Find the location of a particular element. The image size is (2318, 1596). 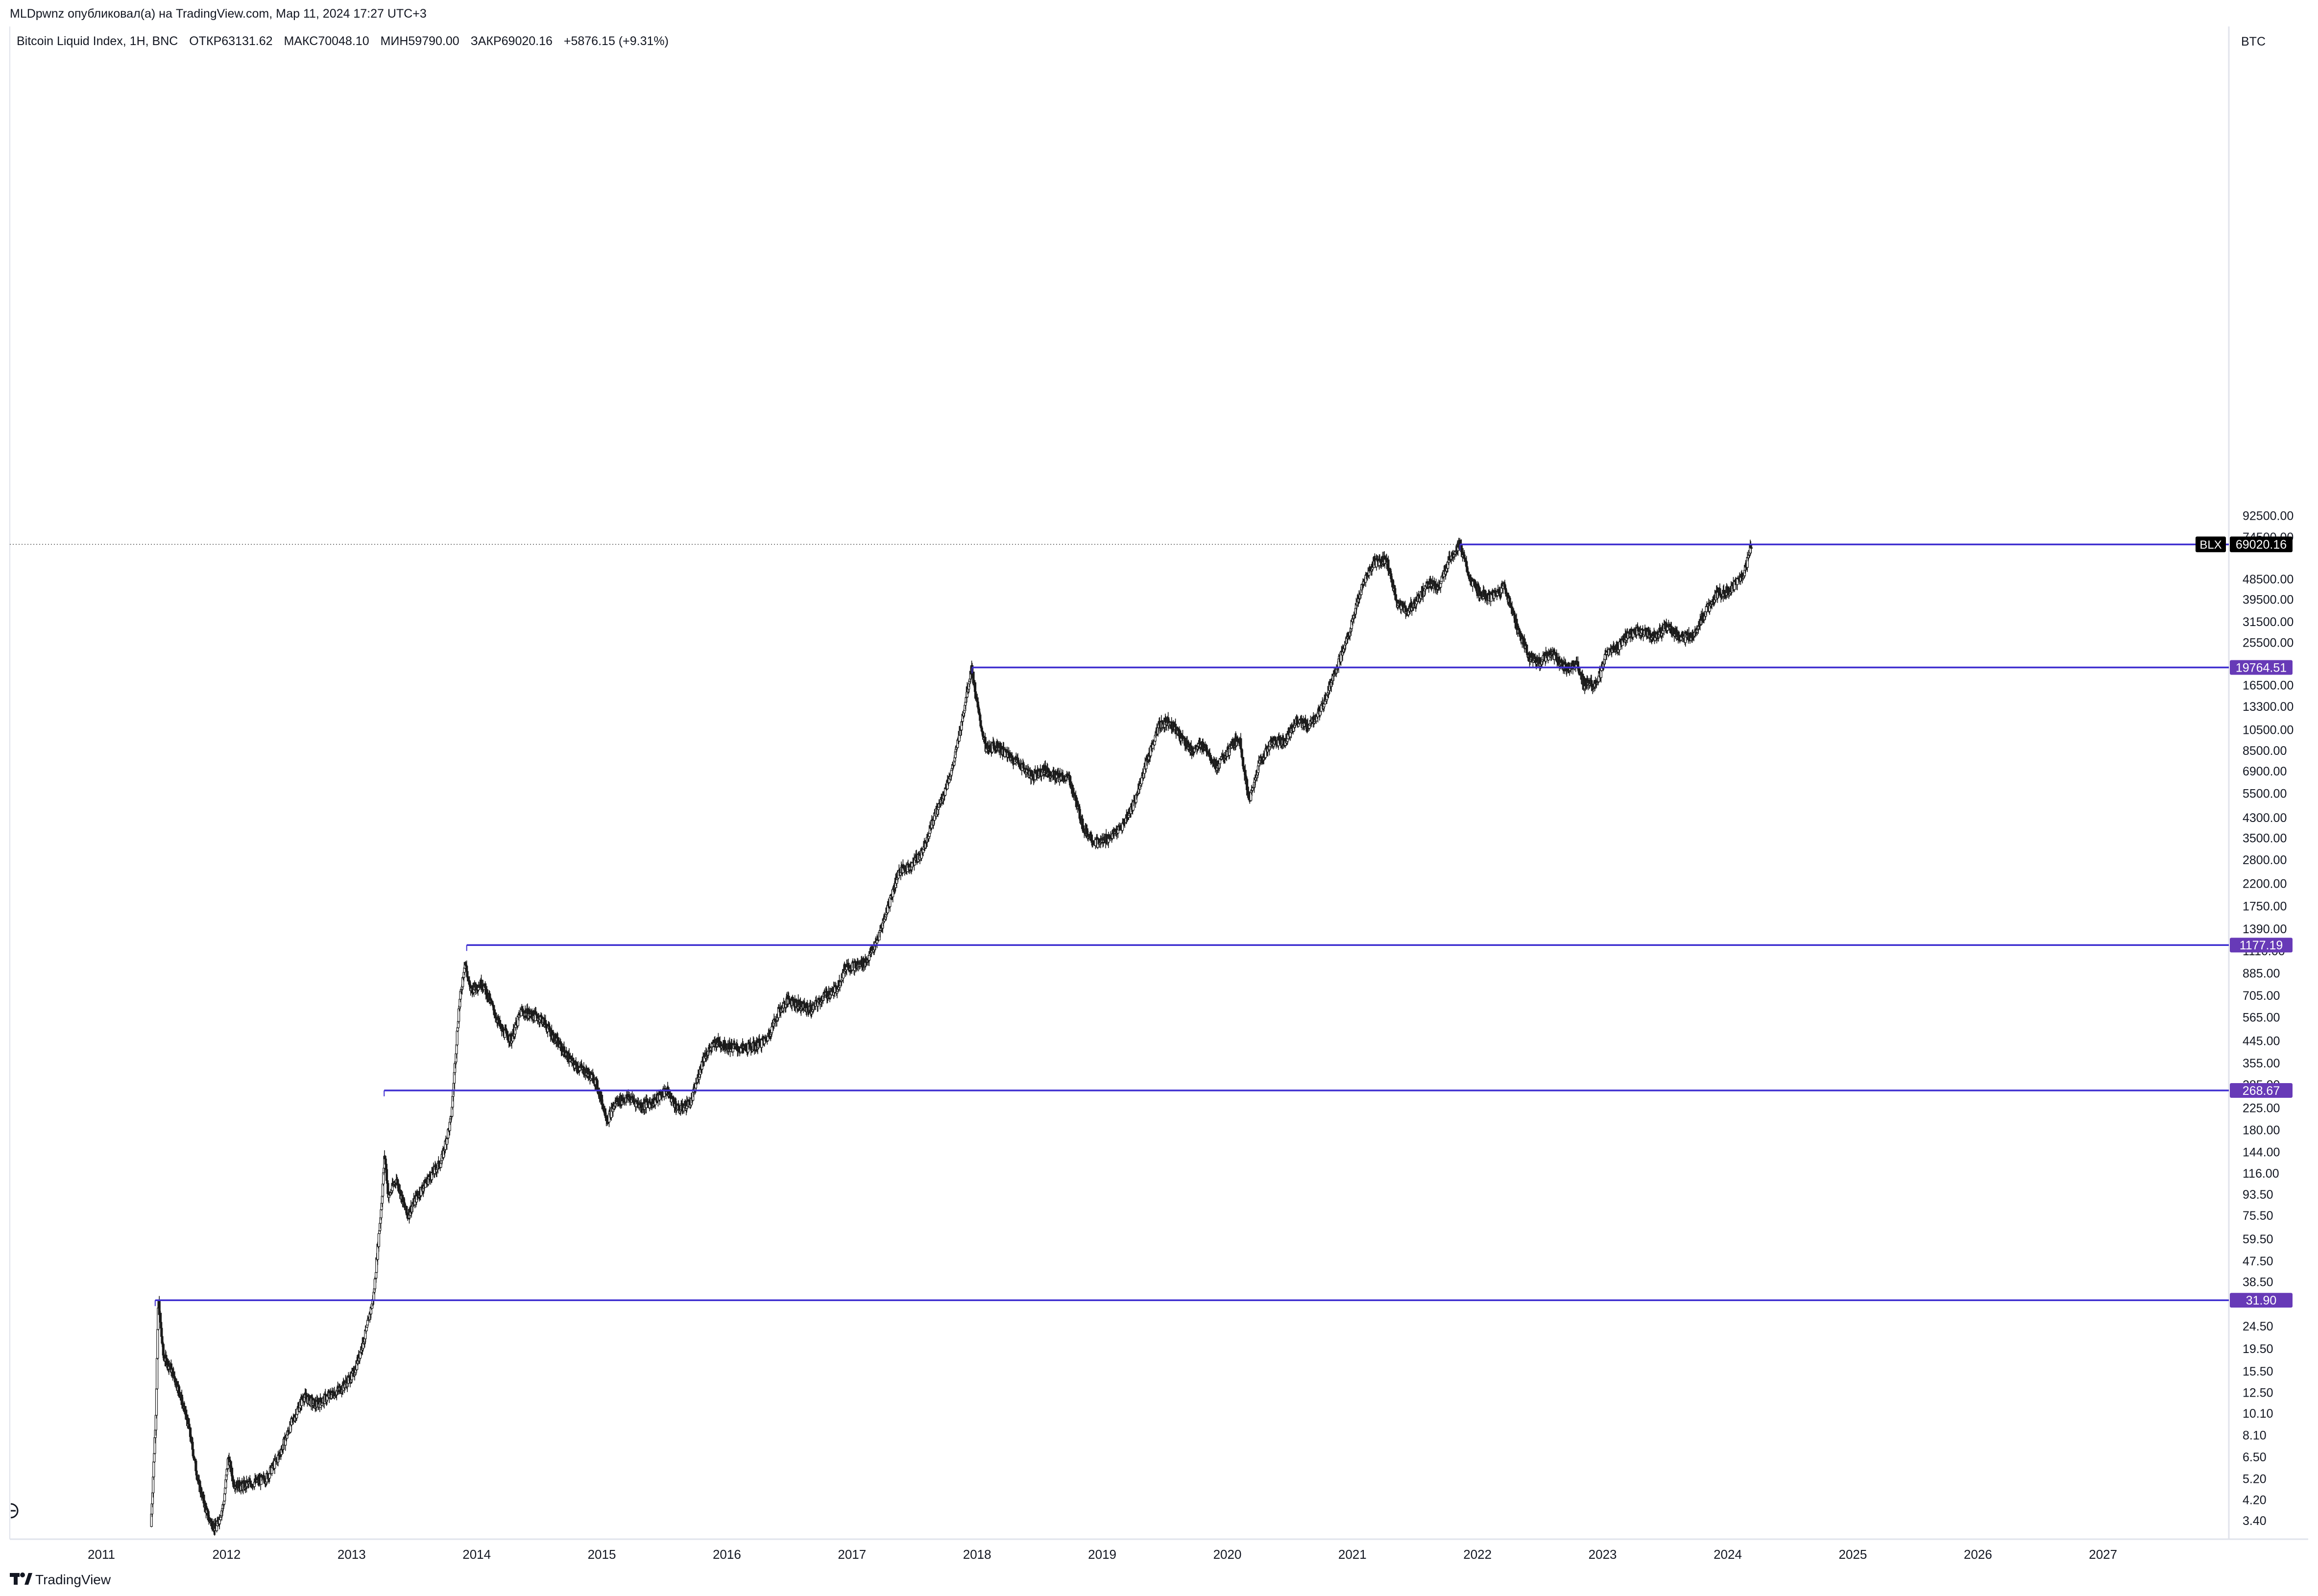

price-tick-label: 13300.00 is located at coordinates (2268, 707).